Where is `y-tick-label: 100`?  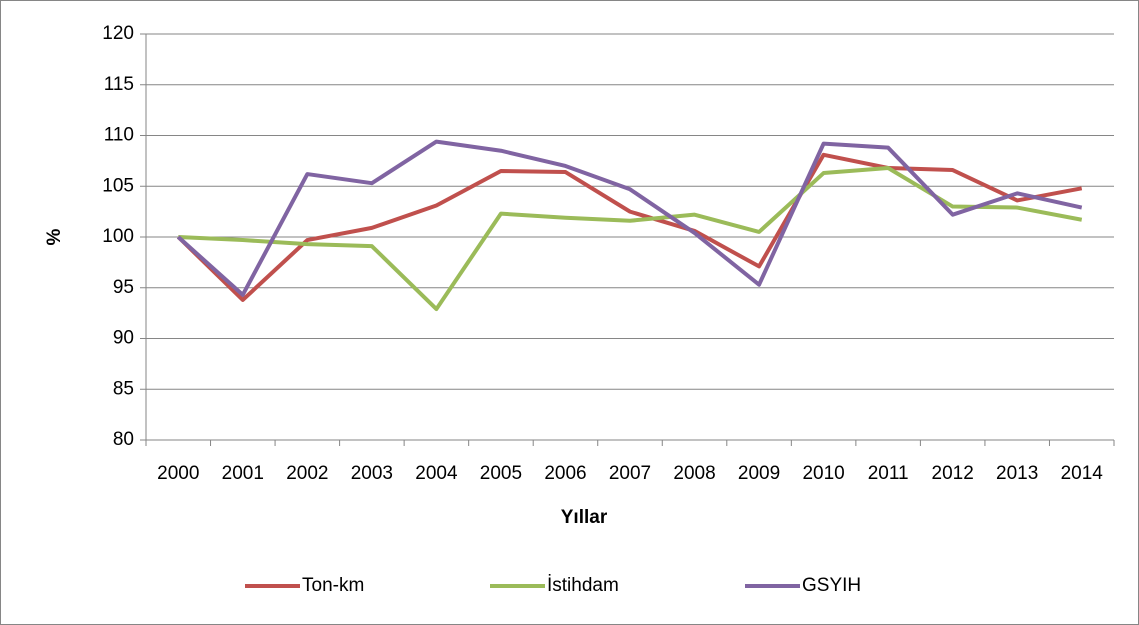
y-tick-label: 100 is located at coordinates (118, 236).